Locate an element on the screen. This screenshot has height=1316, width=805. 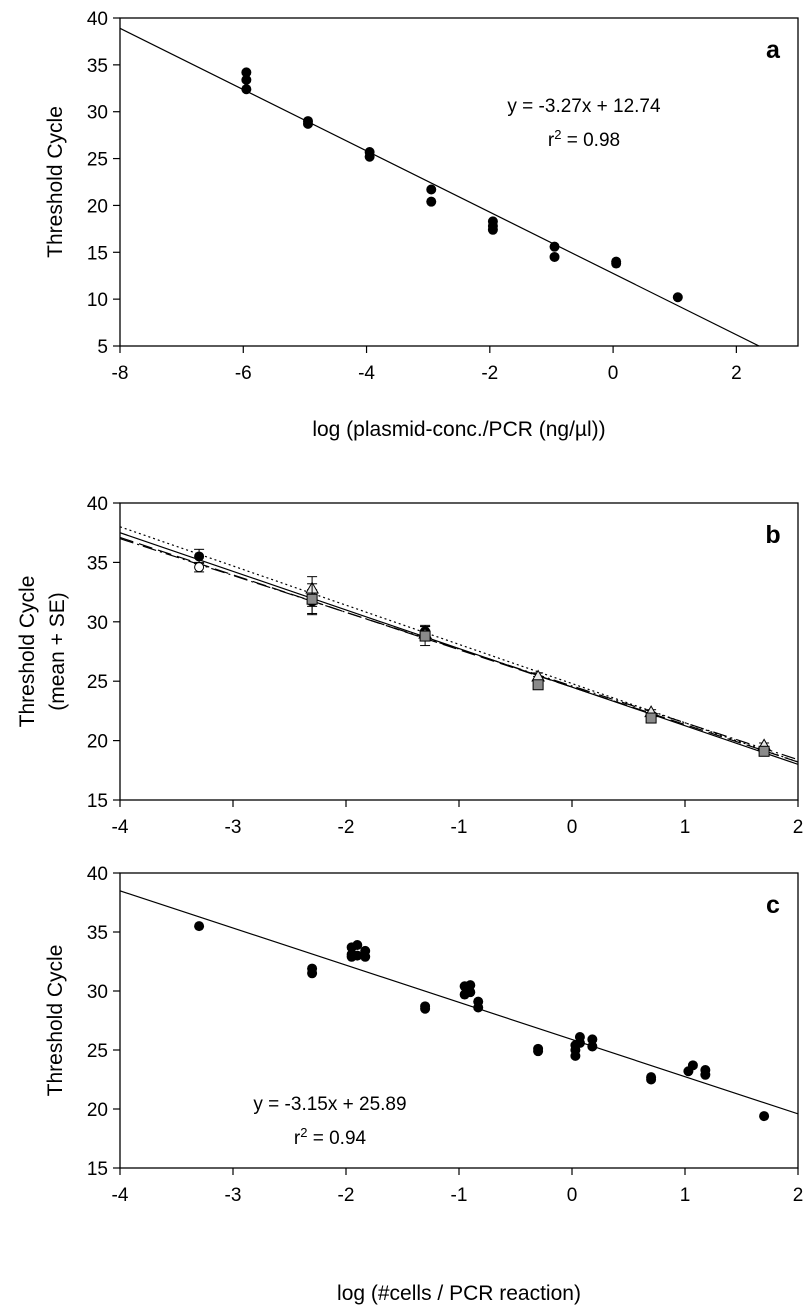
equation-label: y = -3.27x + 12.74 is located at coordinates (584, 106).